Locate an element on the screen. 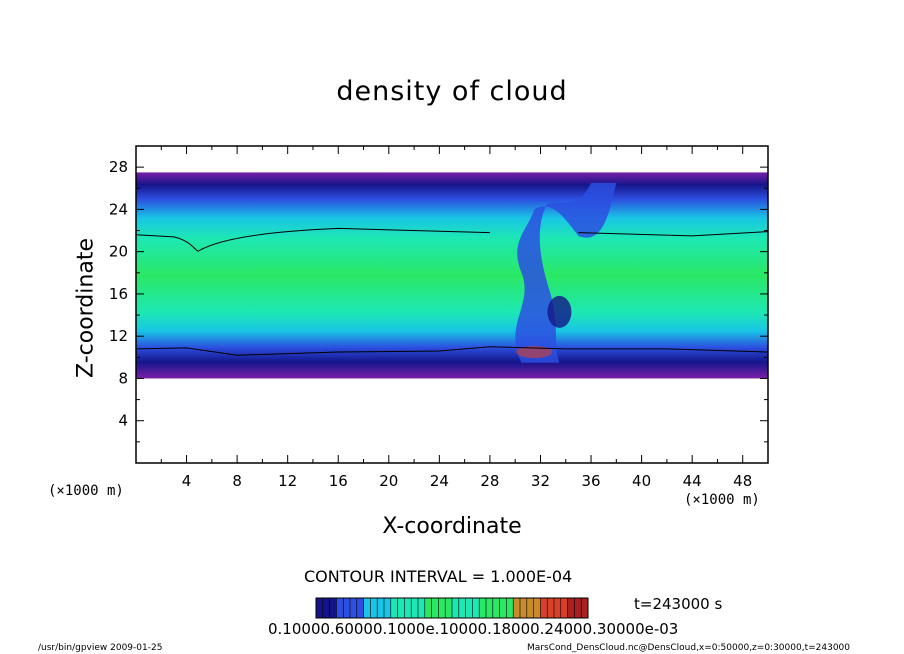 The image size is (904, 654). y-tick-label: 4 is located at coordinates (123, 421).